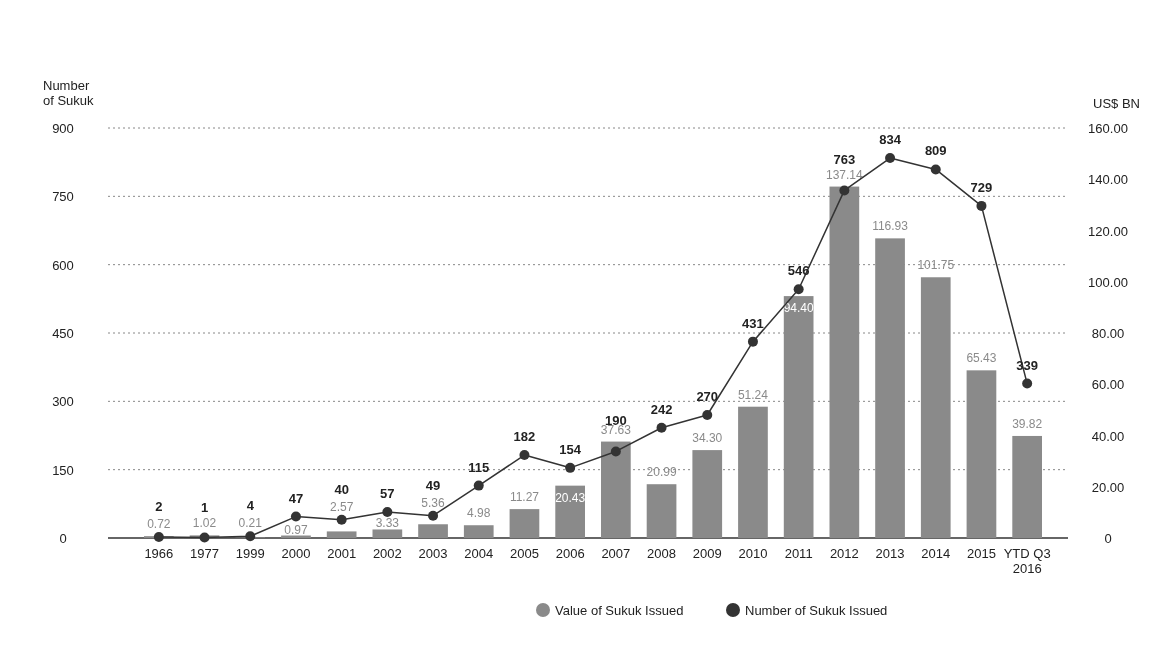 The width and height of the screenshot is (1165, 646). I want to click on x-tick-label: 2013, so click(890, 553).